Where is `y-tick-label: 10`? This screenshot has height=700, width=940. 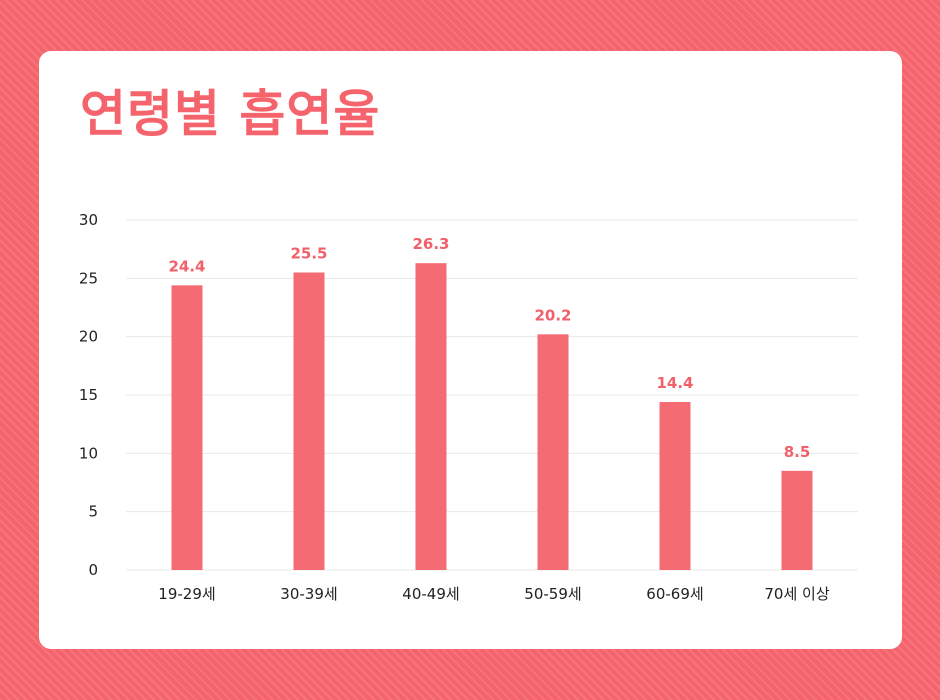 y-tick-label: 10 is located at coordinates (88, 453).